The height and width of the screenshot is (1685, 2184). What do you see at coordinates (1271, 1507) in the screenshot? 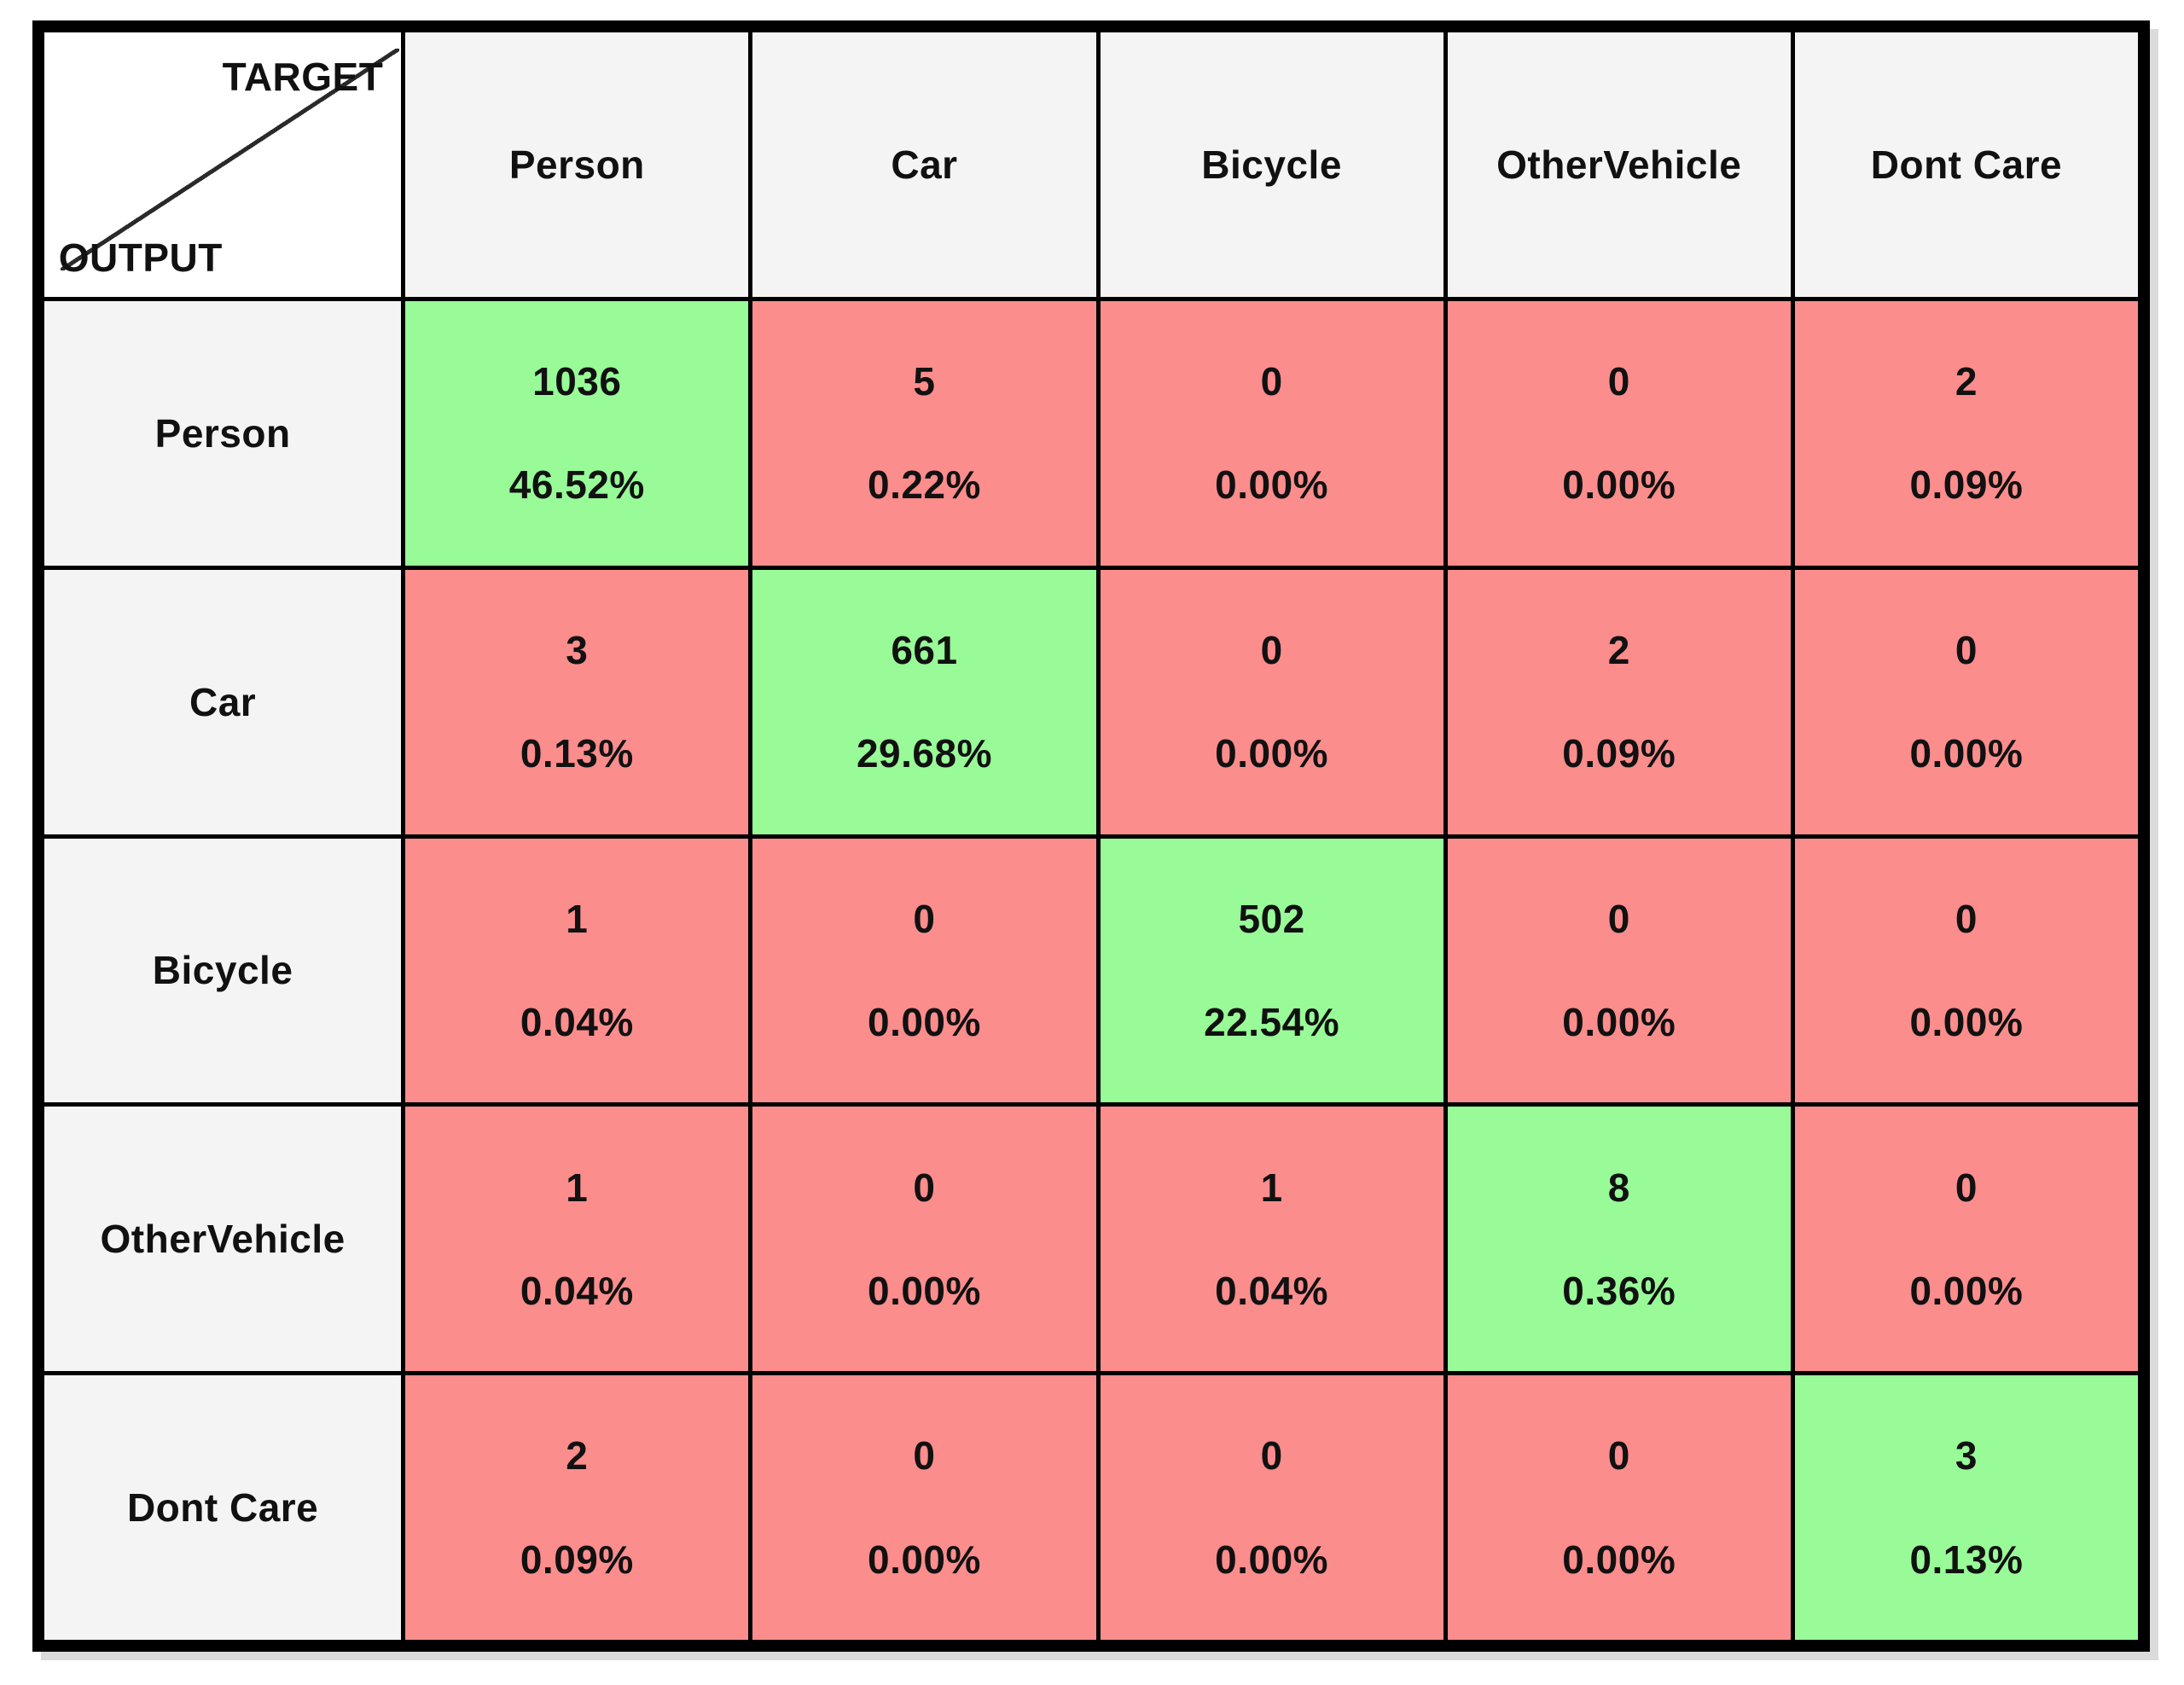
I see `matrix-cell-dontcare-bicycle: 0 0.00%` at bounding box center [1271, 1507].